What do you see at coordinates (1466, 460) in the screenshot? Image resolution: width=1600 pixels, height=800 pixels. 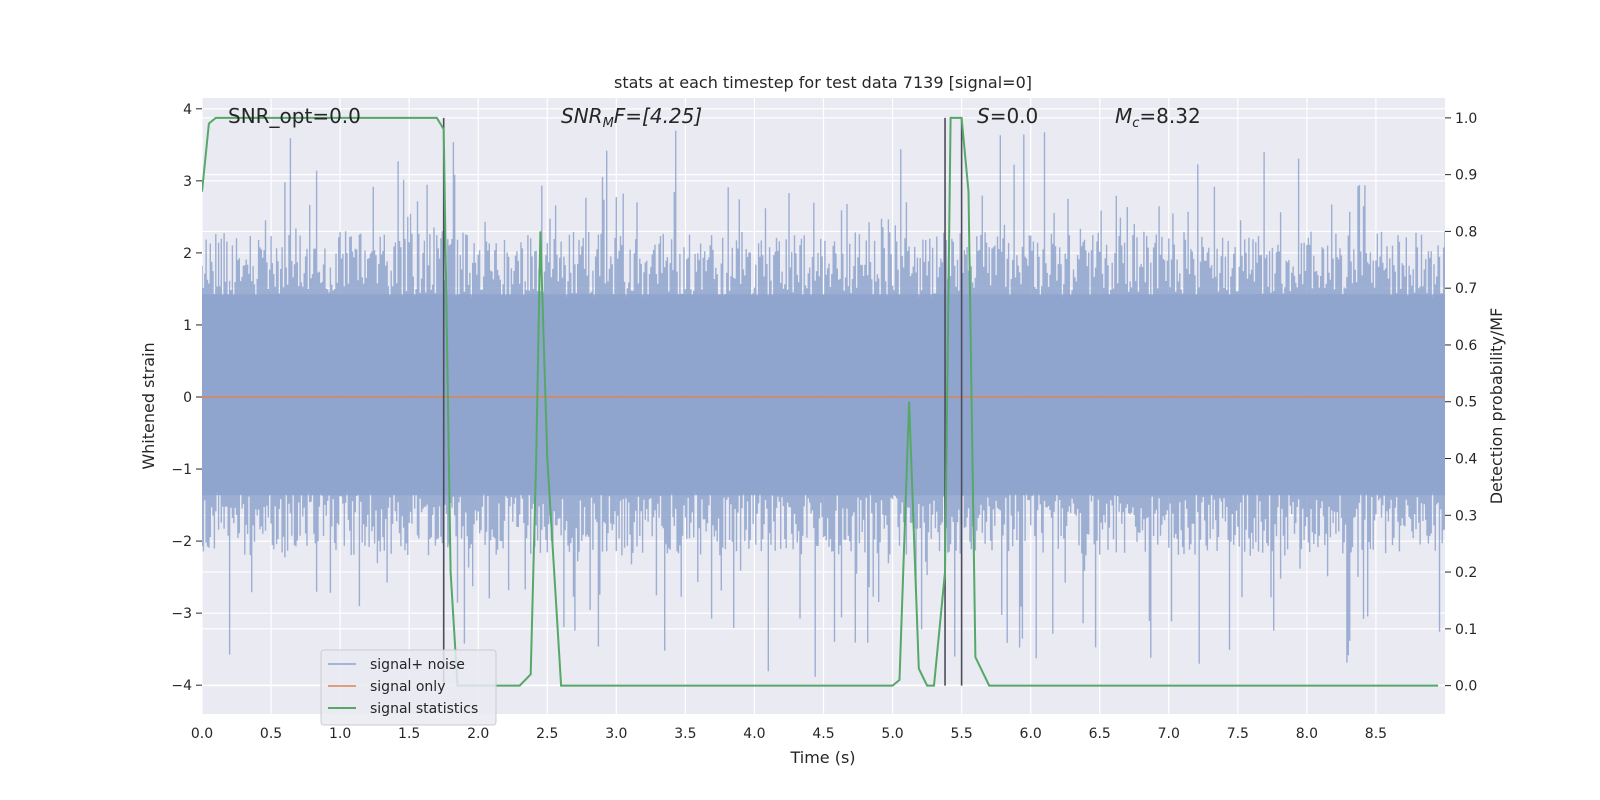 I see `y-right-tick-label: 0.4` at bounding box center [1466, 460].